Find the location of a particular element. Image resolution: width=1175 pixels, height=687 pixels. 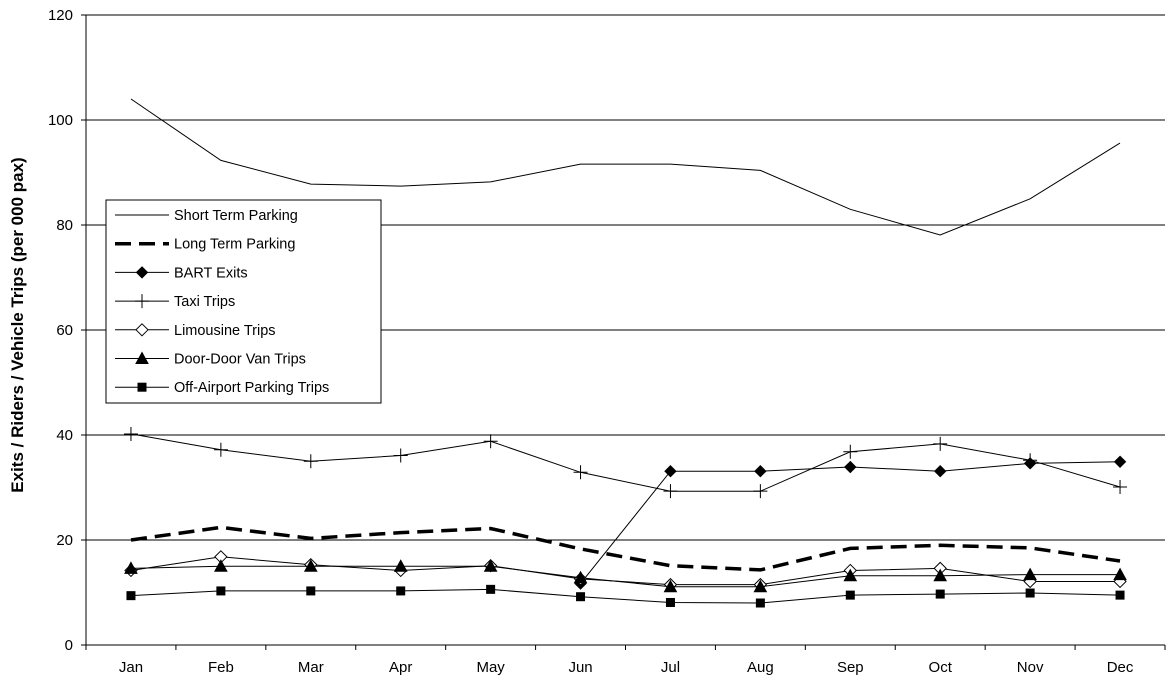

x-tick-label: May is located at coordinates (490, 667).